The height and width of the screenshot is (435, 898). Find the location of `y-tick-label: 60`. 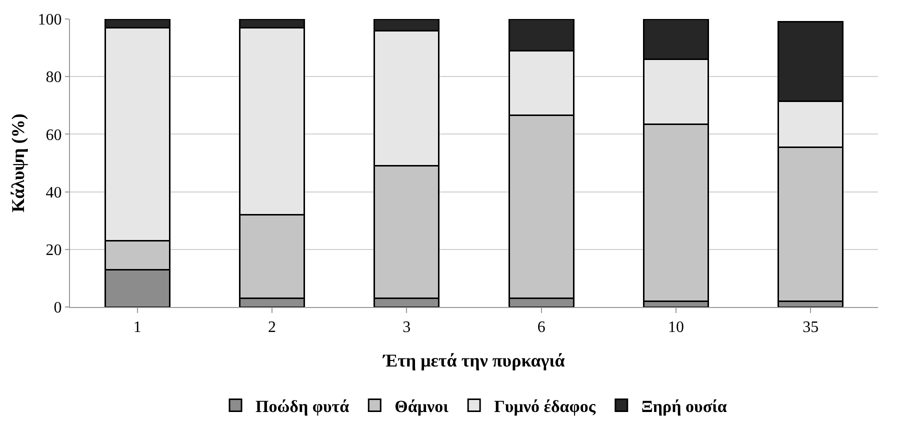

y-tick-label: 60 is located at coordinates (54, 135).